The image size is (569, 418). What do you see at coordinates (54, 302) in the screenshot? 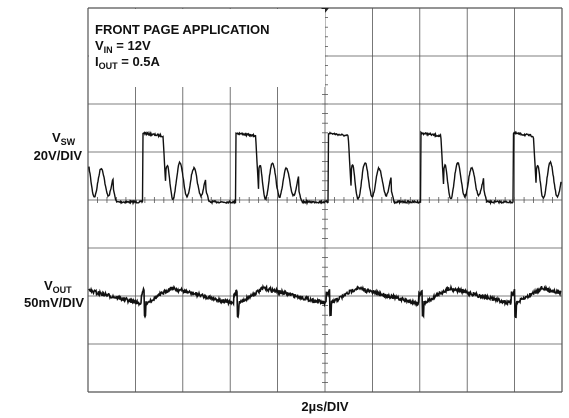
I see `channel-scale: 50mV/DIV` at bounding box center [54, 302].